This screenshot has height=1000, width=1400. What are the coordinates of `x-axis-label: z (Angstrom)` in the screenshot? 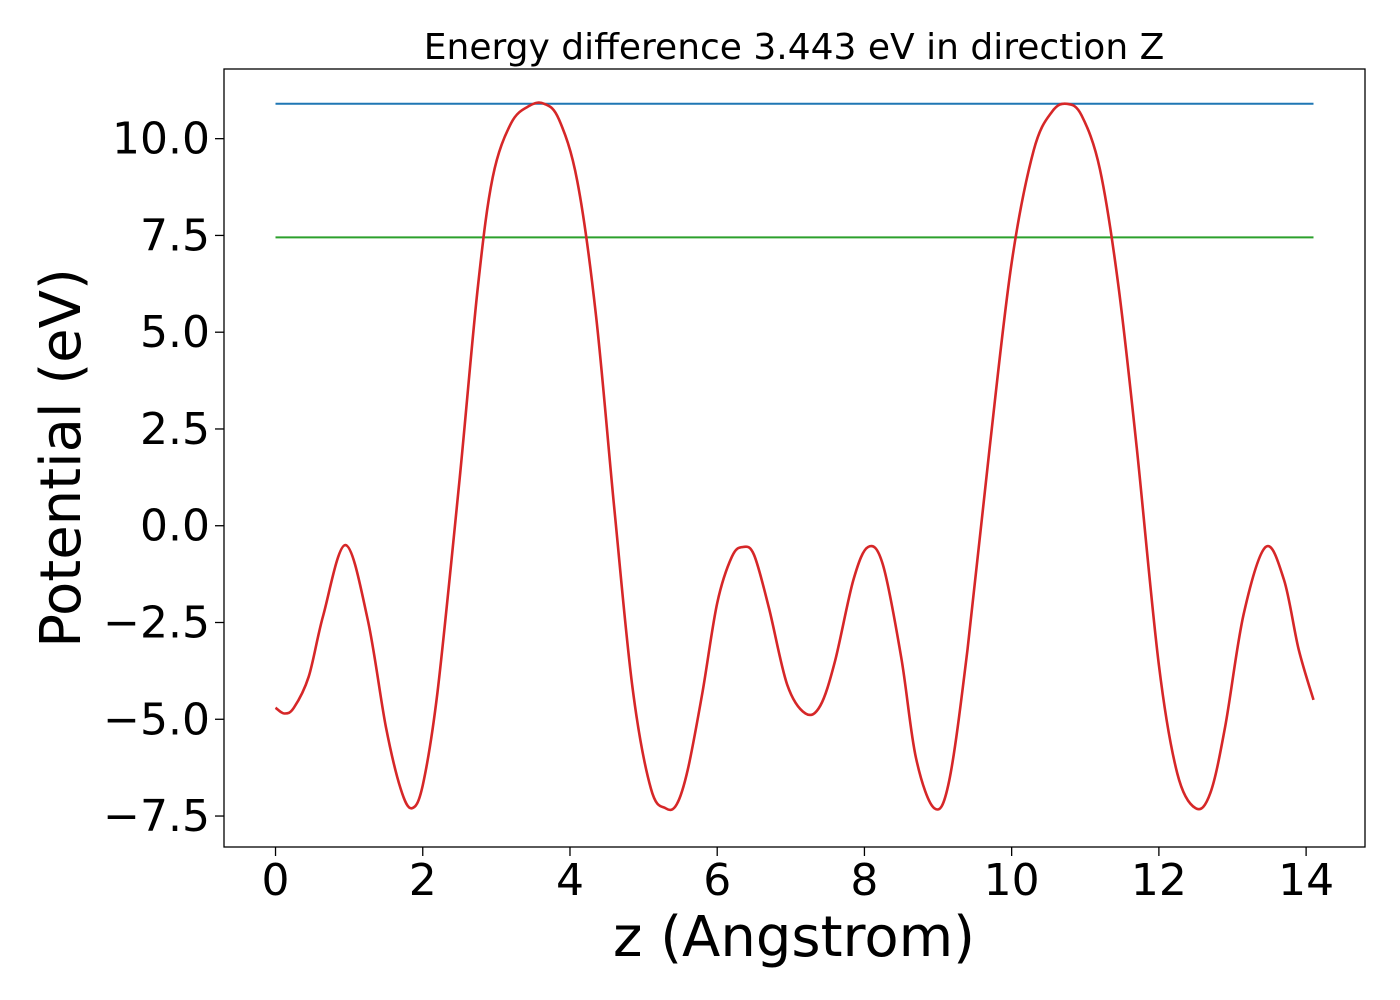 It's located at (794, 937).